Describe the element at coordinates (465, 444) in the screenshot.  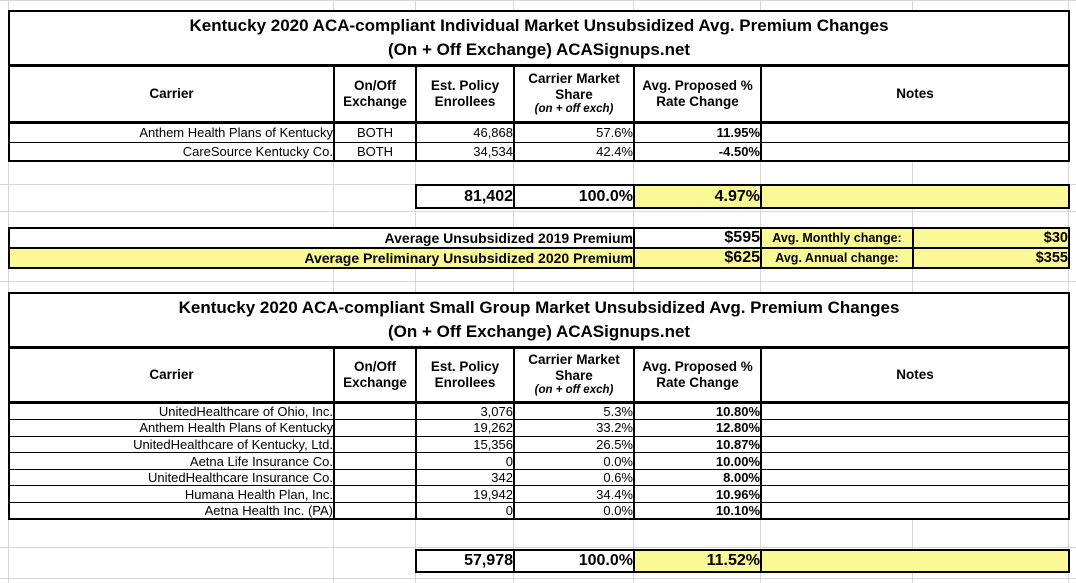
I see `enrollees-cell: 15,356` at that location.